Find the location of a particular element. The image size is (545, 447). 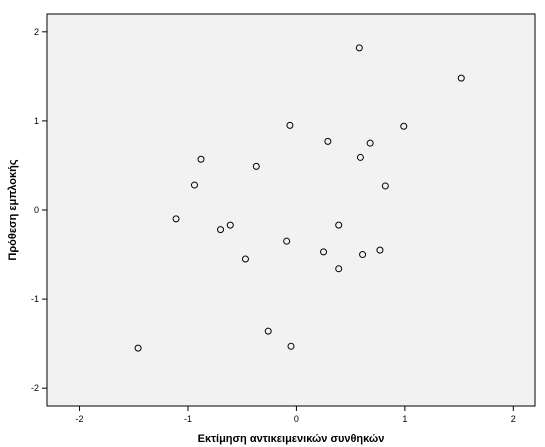

y-tick-label: -1 is located at coordinates (35, 299).